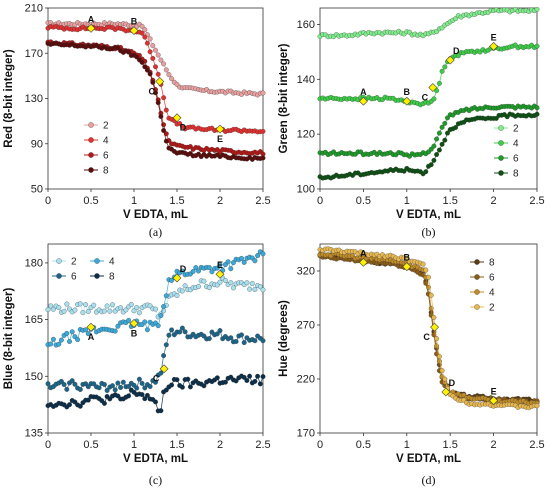 This screenshot has width=550, height=492. Describe the element at coordinates (363, 253) in the screenshot. I see `annotation-label: A` at that location.